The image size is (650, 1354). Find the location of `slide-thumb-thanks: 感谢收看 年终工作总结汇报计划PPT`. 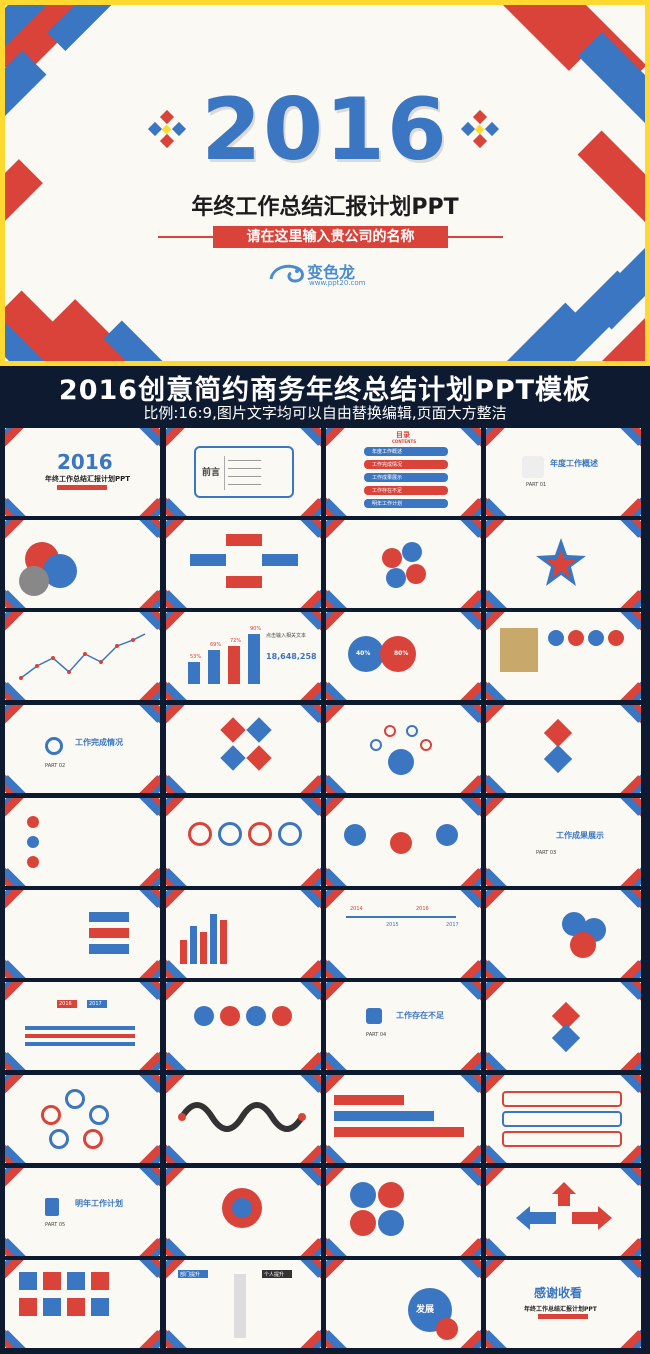

slide-thumb-thanks: 感谢收看 年终工作总结汇报计划PPT is located at coordinates (563, 1304).